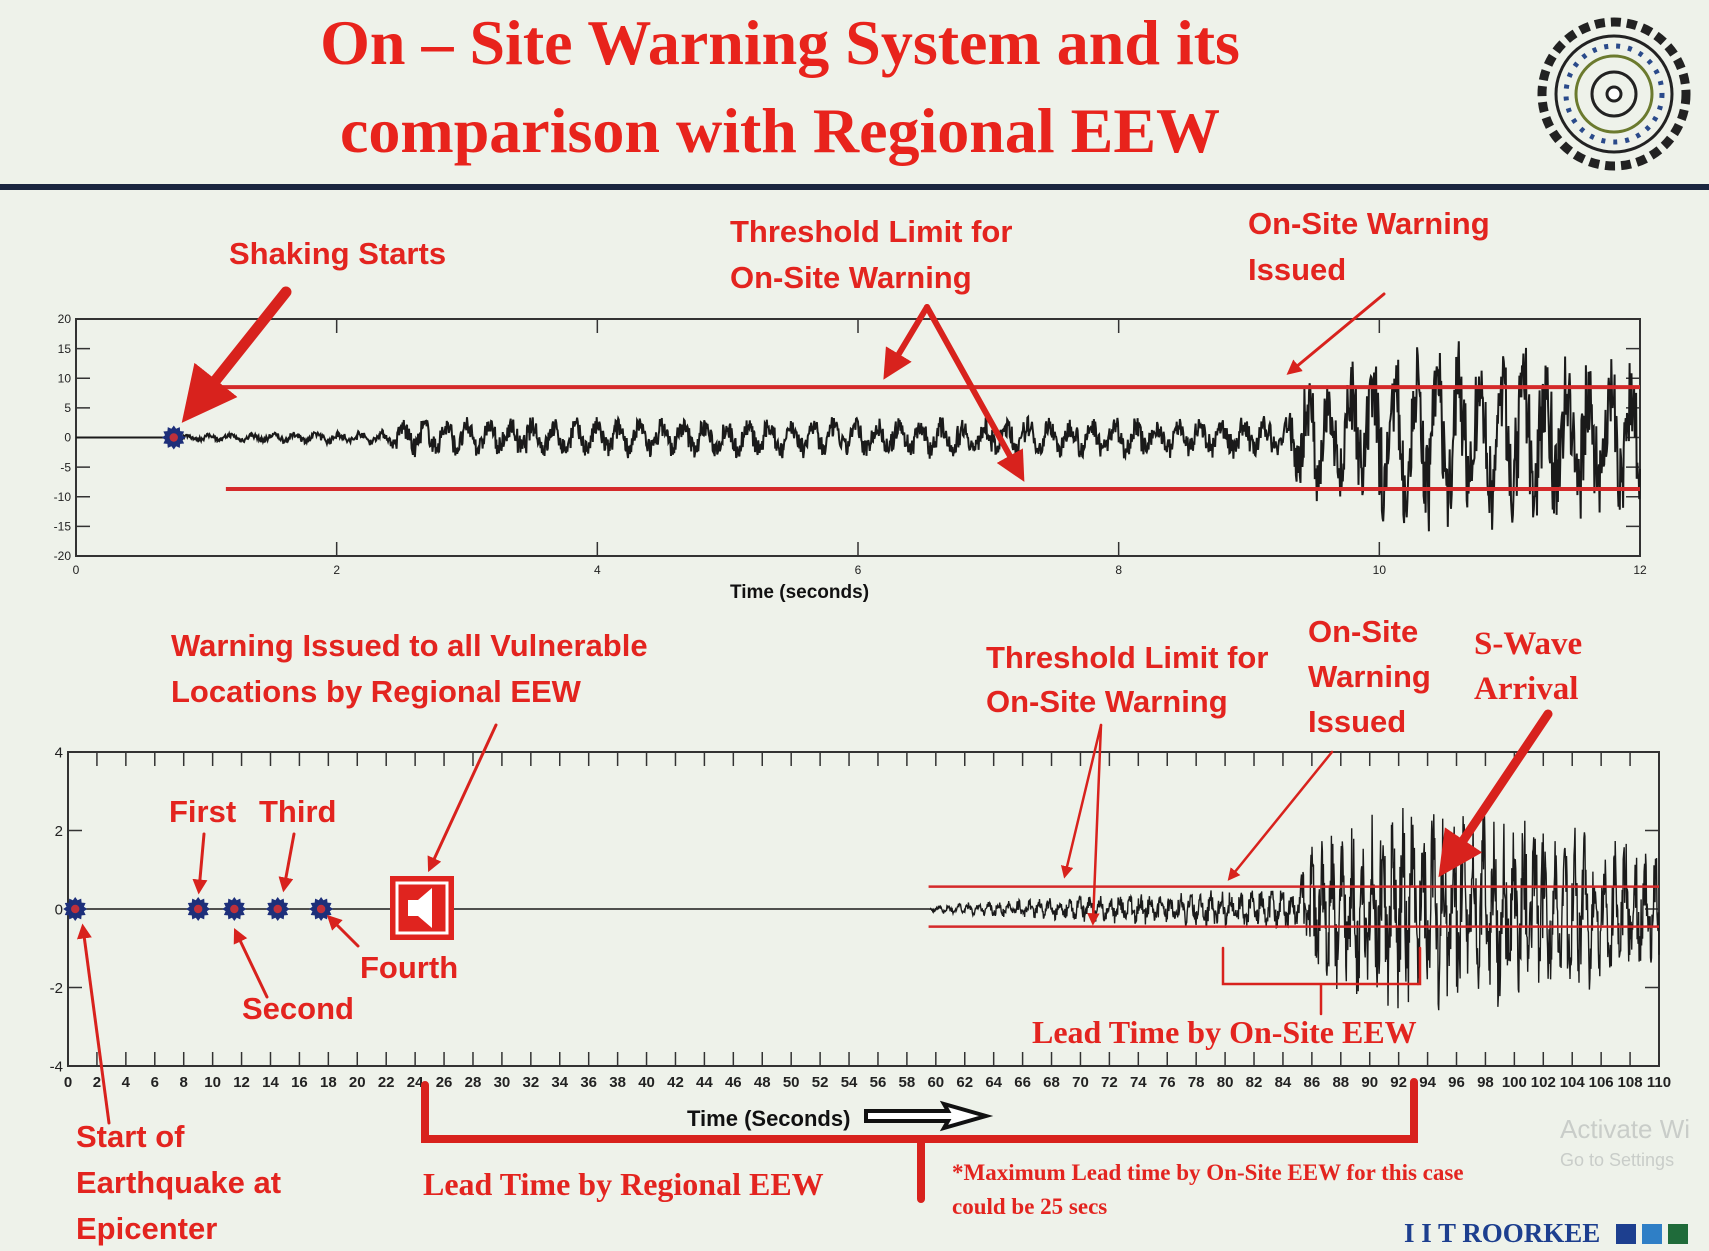 The height and width of the screenshot is (1251, 1709). I want to click on first-station-label: First, so click(203, 811).